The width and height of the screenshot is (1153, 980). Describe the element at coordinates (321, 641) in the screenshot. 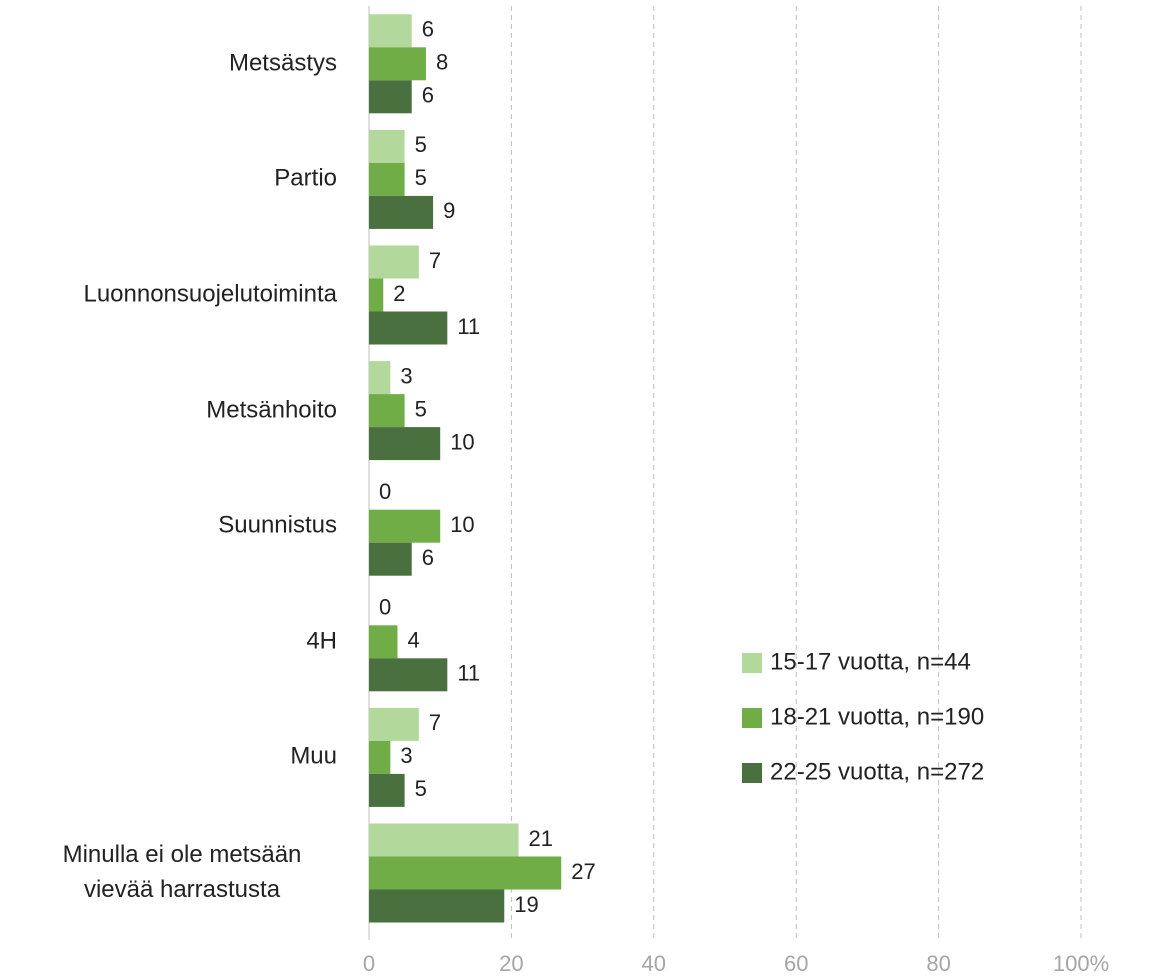

I see `category-text: 4H` at that location.